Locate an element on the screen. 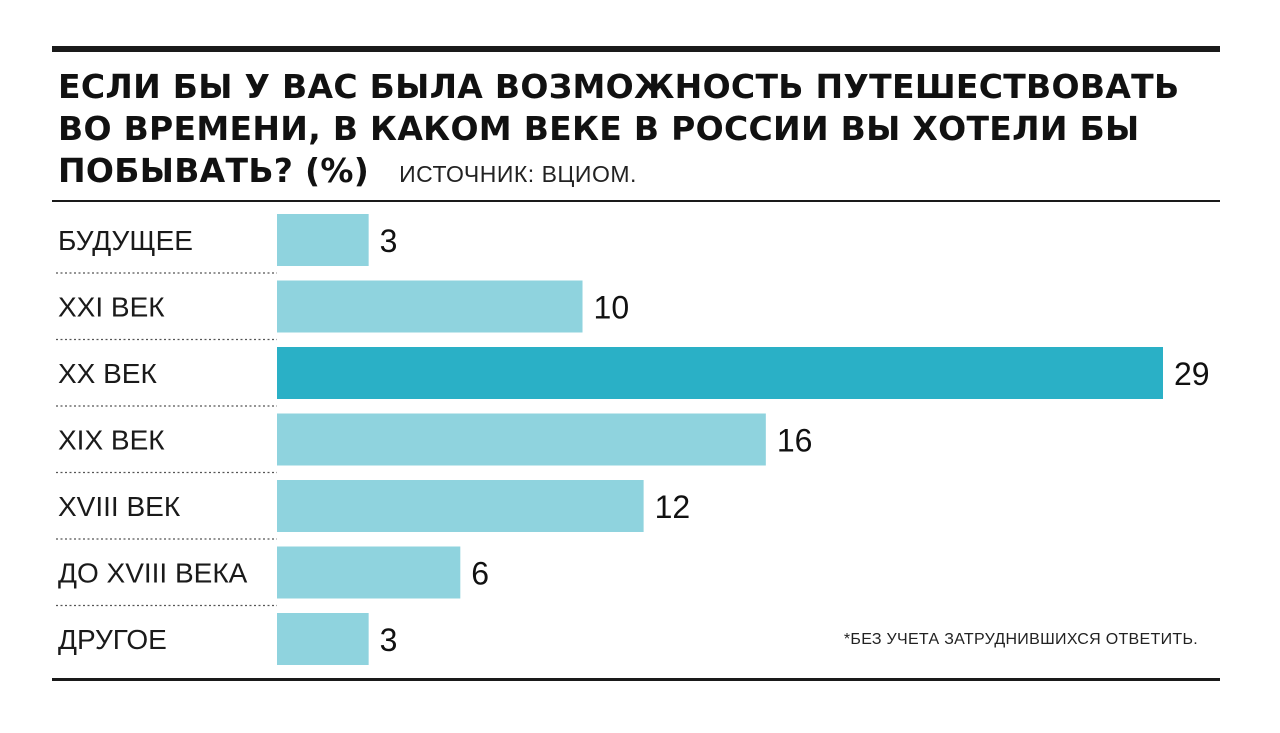 This screenshot has width=1280, height=733. category-label-0: БУДУЩЕЕ is located at coordinates (125, 240).